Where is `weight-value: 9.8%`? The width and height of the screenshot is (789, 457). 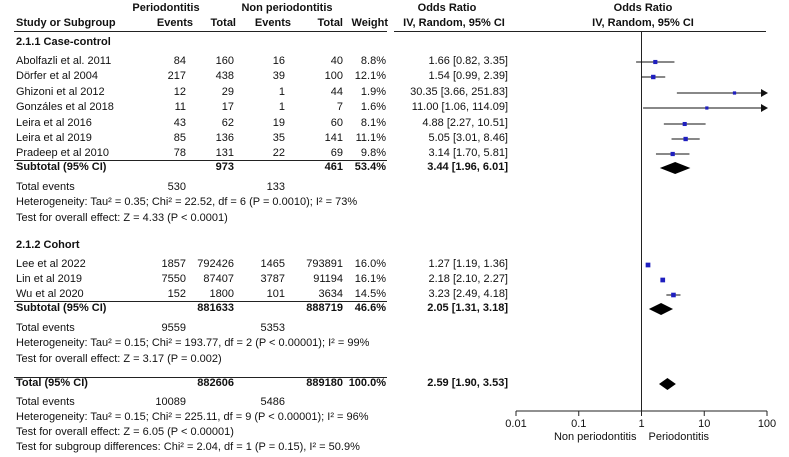 weight-value: 9.8% is located at coordinates (373, 153).